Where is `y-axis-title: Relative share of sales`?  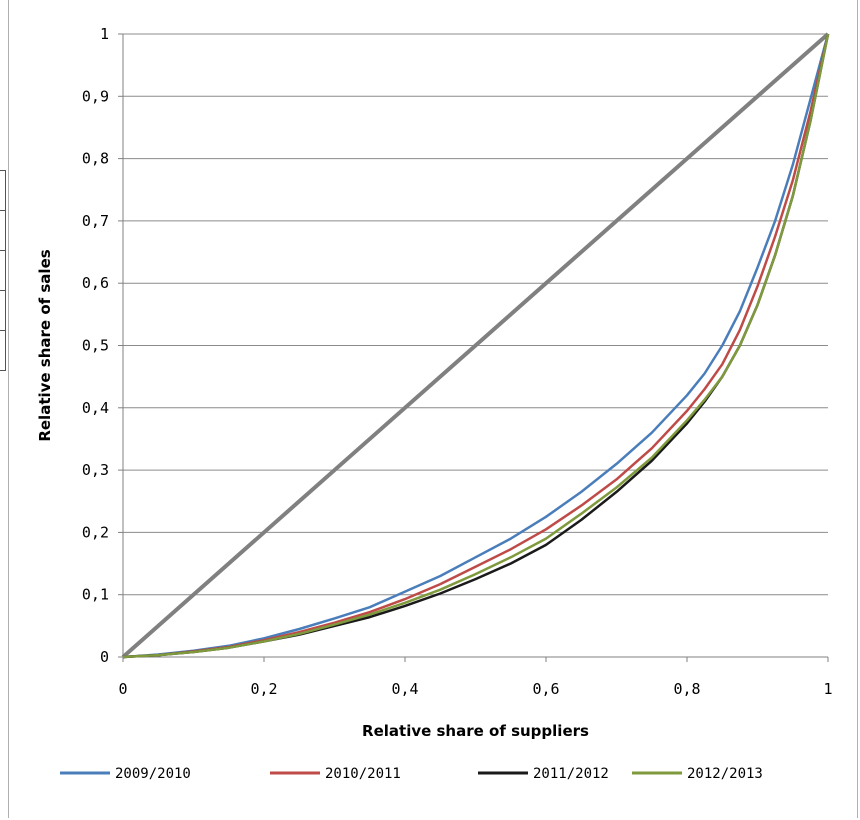 y-axis-title: Relative share of sales is located at coordinates (45, 345).